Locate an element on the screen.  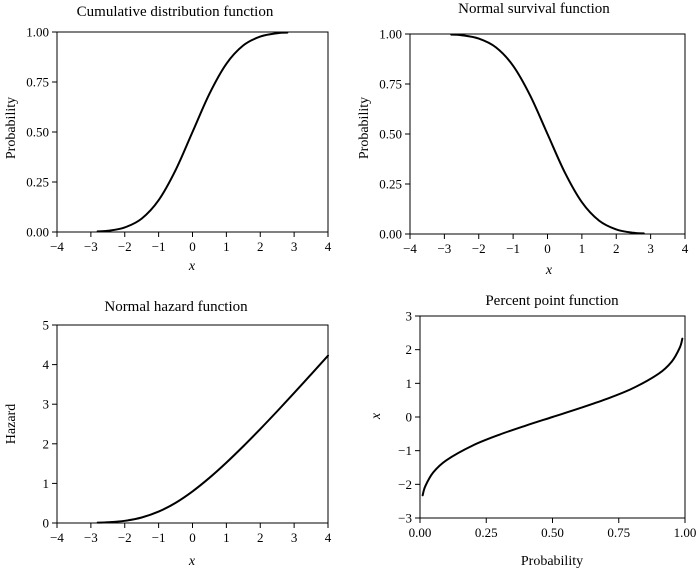
ppf-x-tick-label: 1.00 is located at coordinates (685, 532).